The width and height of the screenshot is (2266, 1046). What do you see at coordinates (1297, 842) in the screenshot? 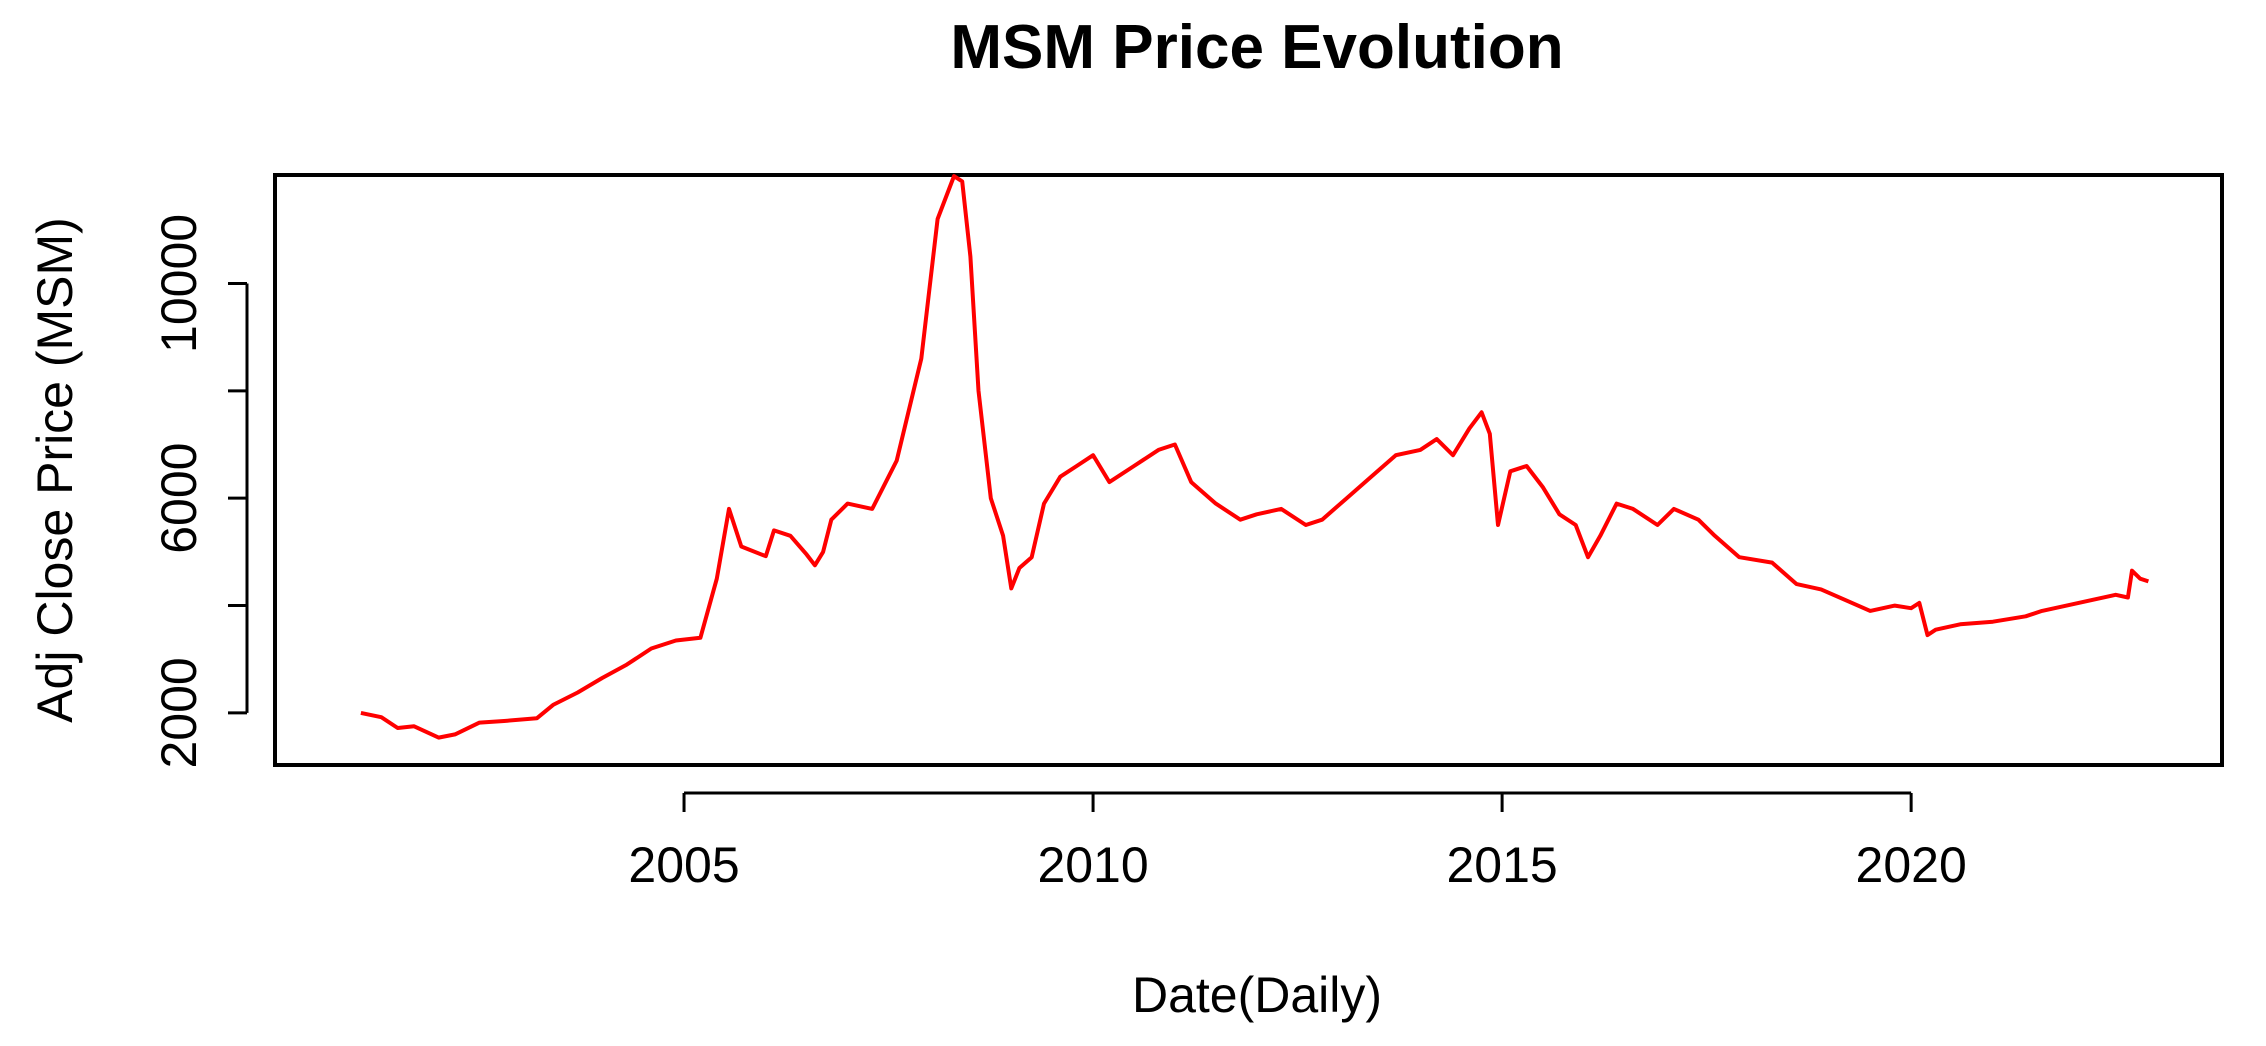
I see `x-axis: 2005 2010 2015 2020` at bounding box center [1297, 842].